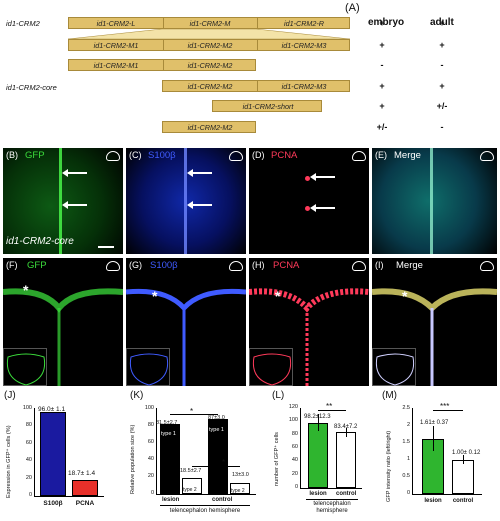 The width and height of the screenshot is (500, 521). What do you see at coordinates (409, 265) in the screenshot?
I see `channel-label: Merge` at bounding box center [409, 265].